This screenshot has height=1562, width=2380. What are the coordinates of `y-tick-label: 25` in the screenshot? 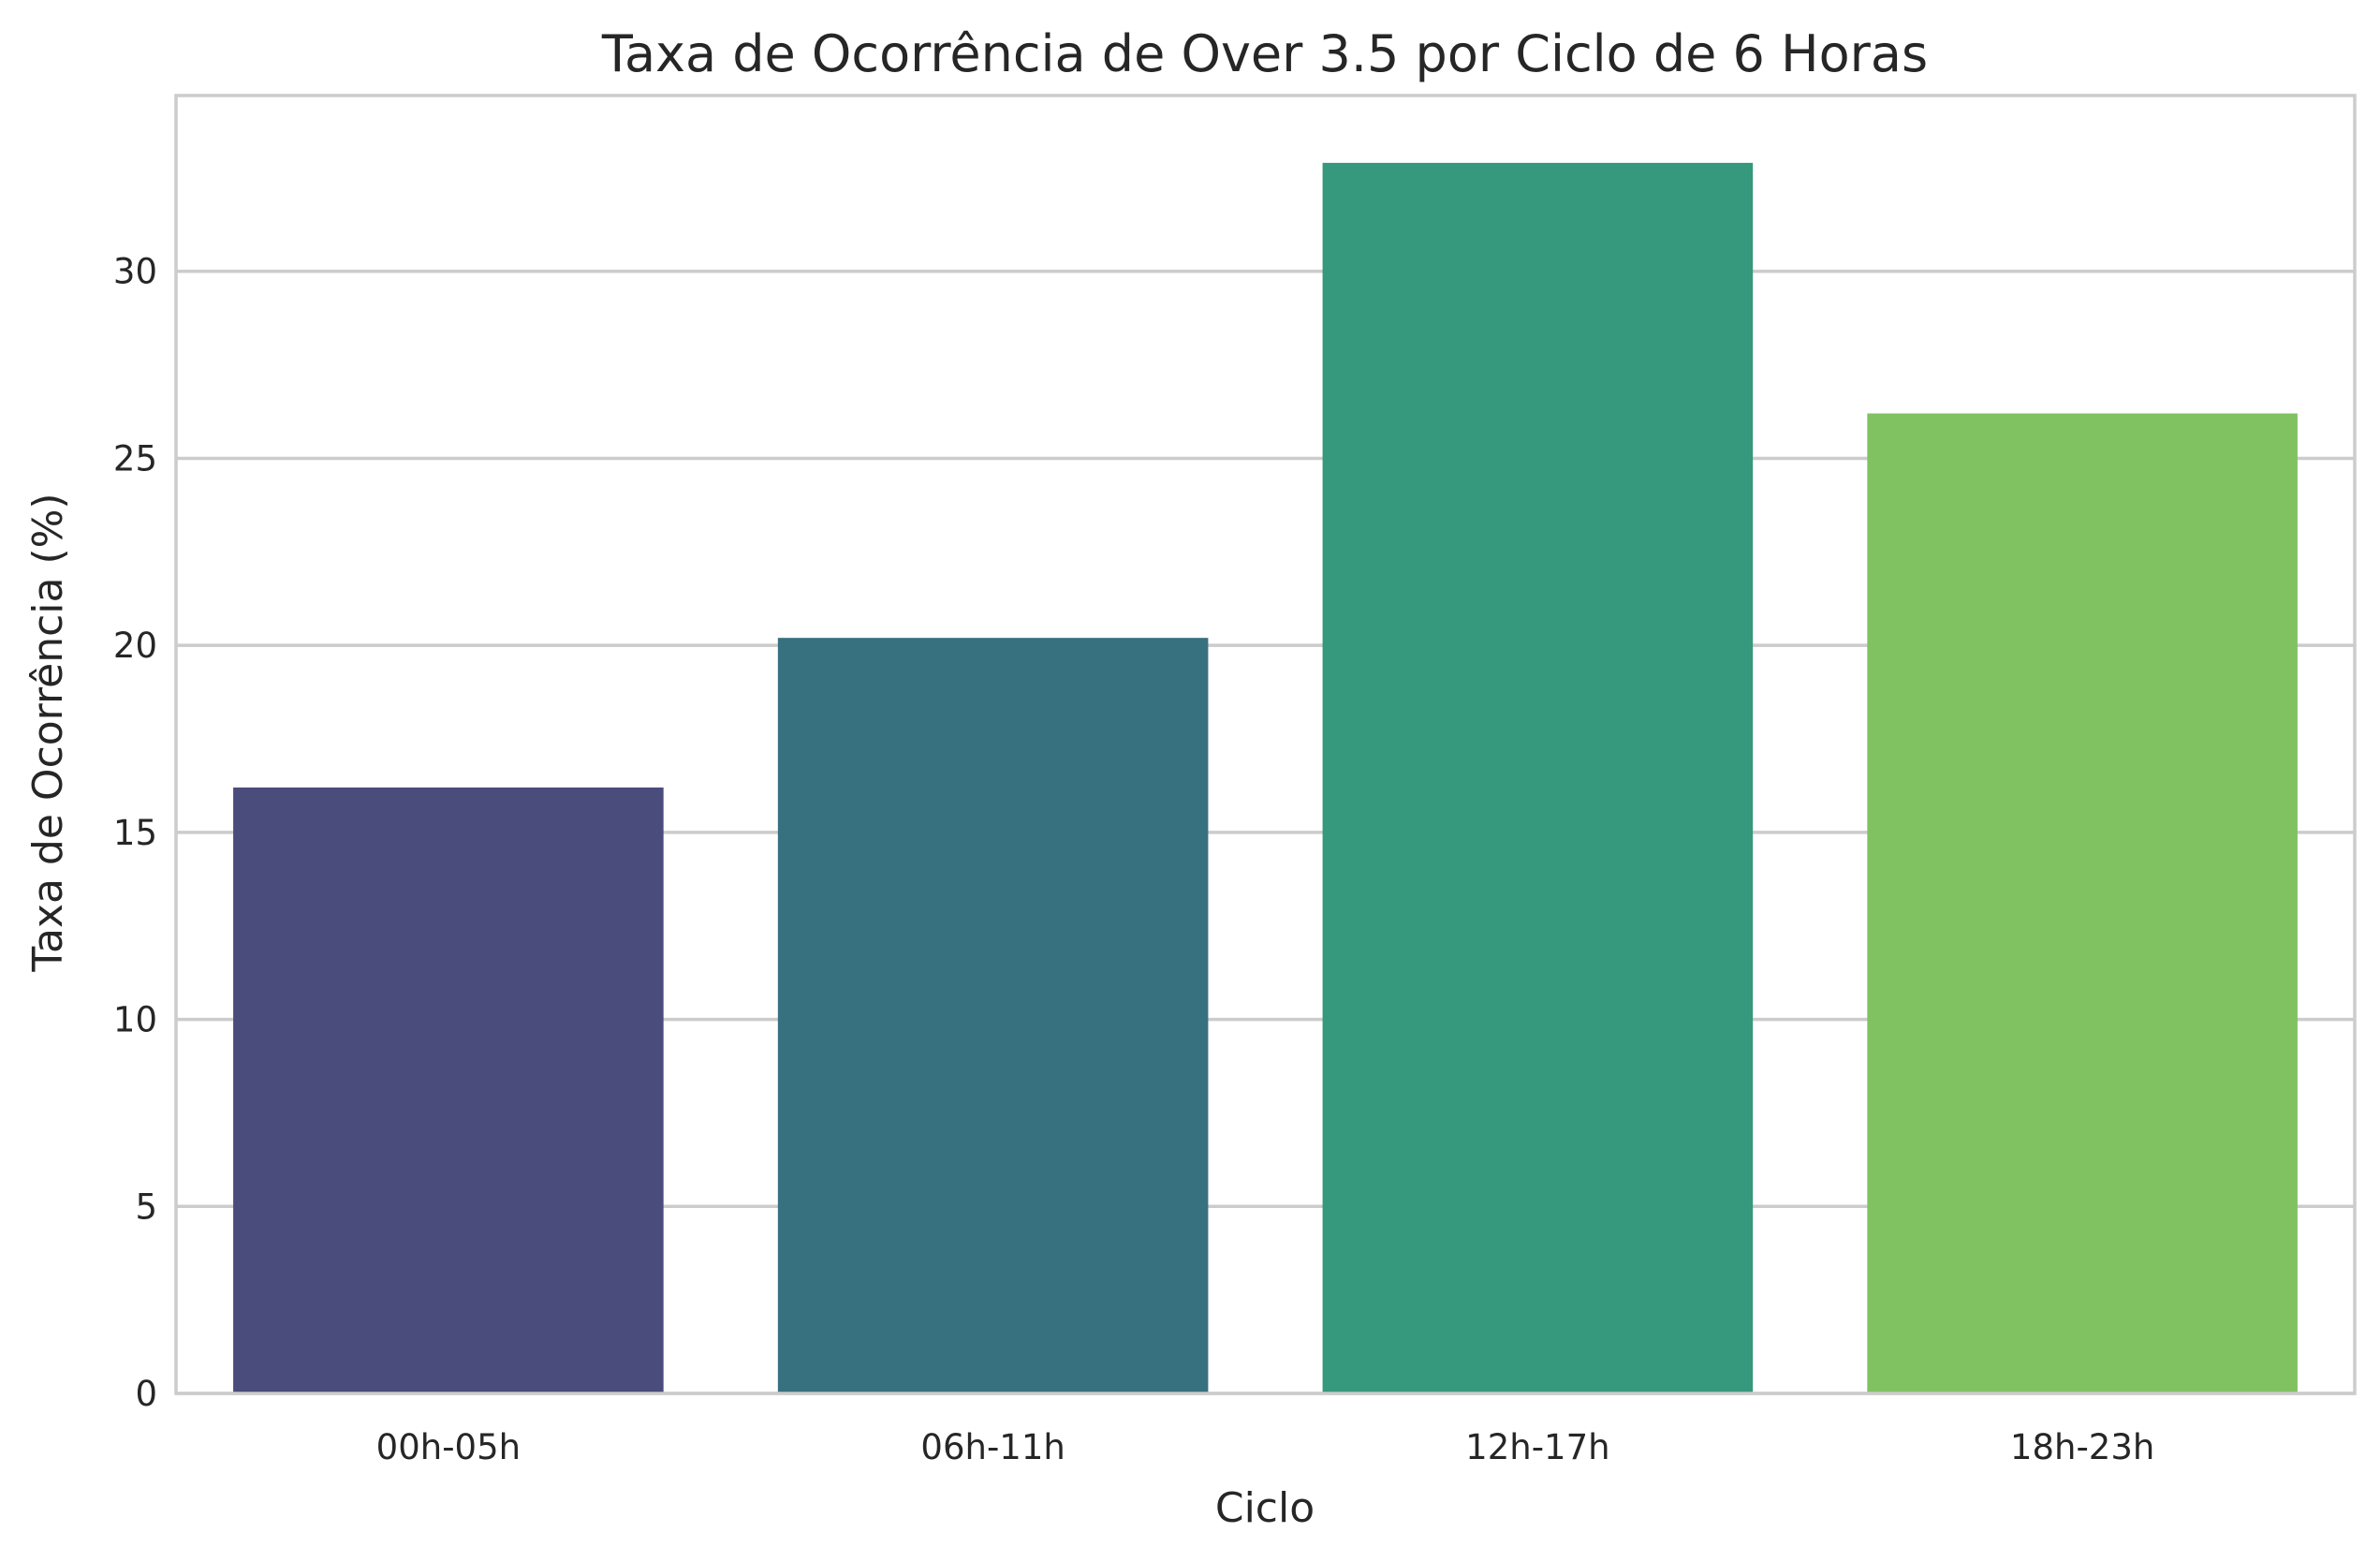 It's located at (135, 459).